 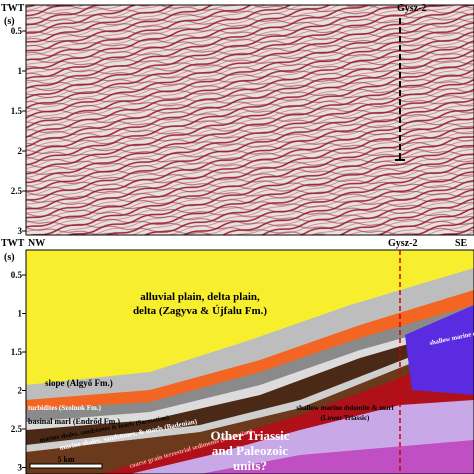 I want to click on unit-label: units?, so click(x=250, y=465).